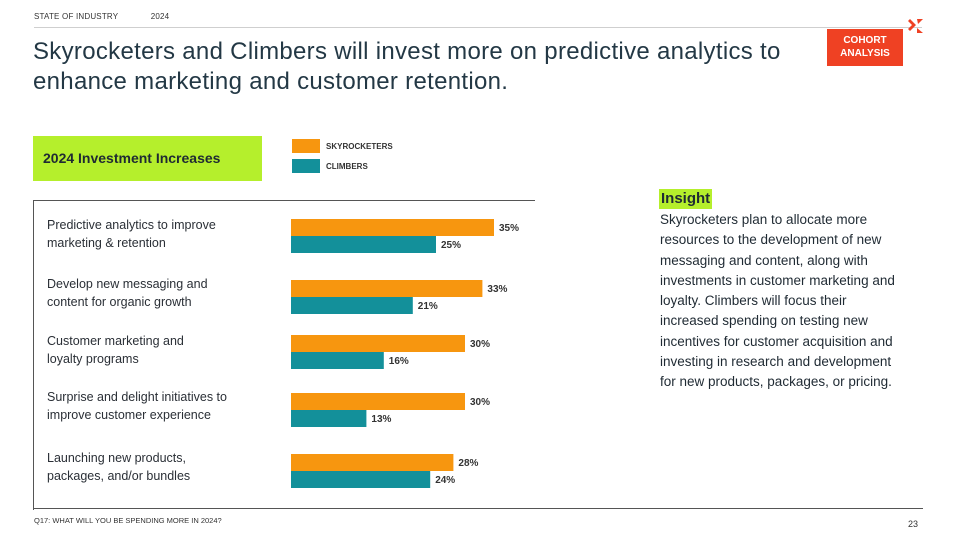  What do you see at coordinates (451, 245) in the screenshot?
I see `data-label-climbers-0: 25%` at bounding box center [451, 245].